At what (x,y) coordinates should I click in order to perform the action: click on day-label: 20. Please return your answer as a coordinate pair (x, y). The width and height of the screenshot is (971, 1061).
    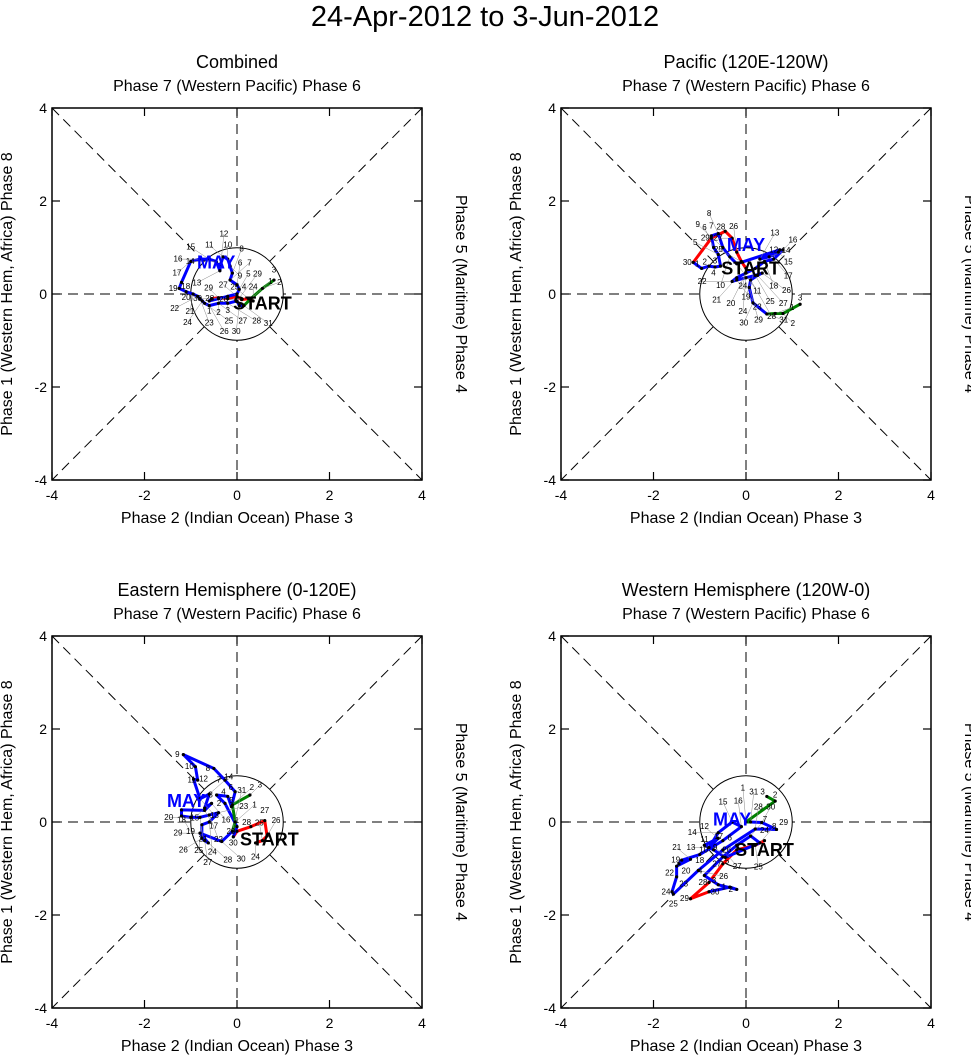
    Looking at the image, I should click on (730, 303).